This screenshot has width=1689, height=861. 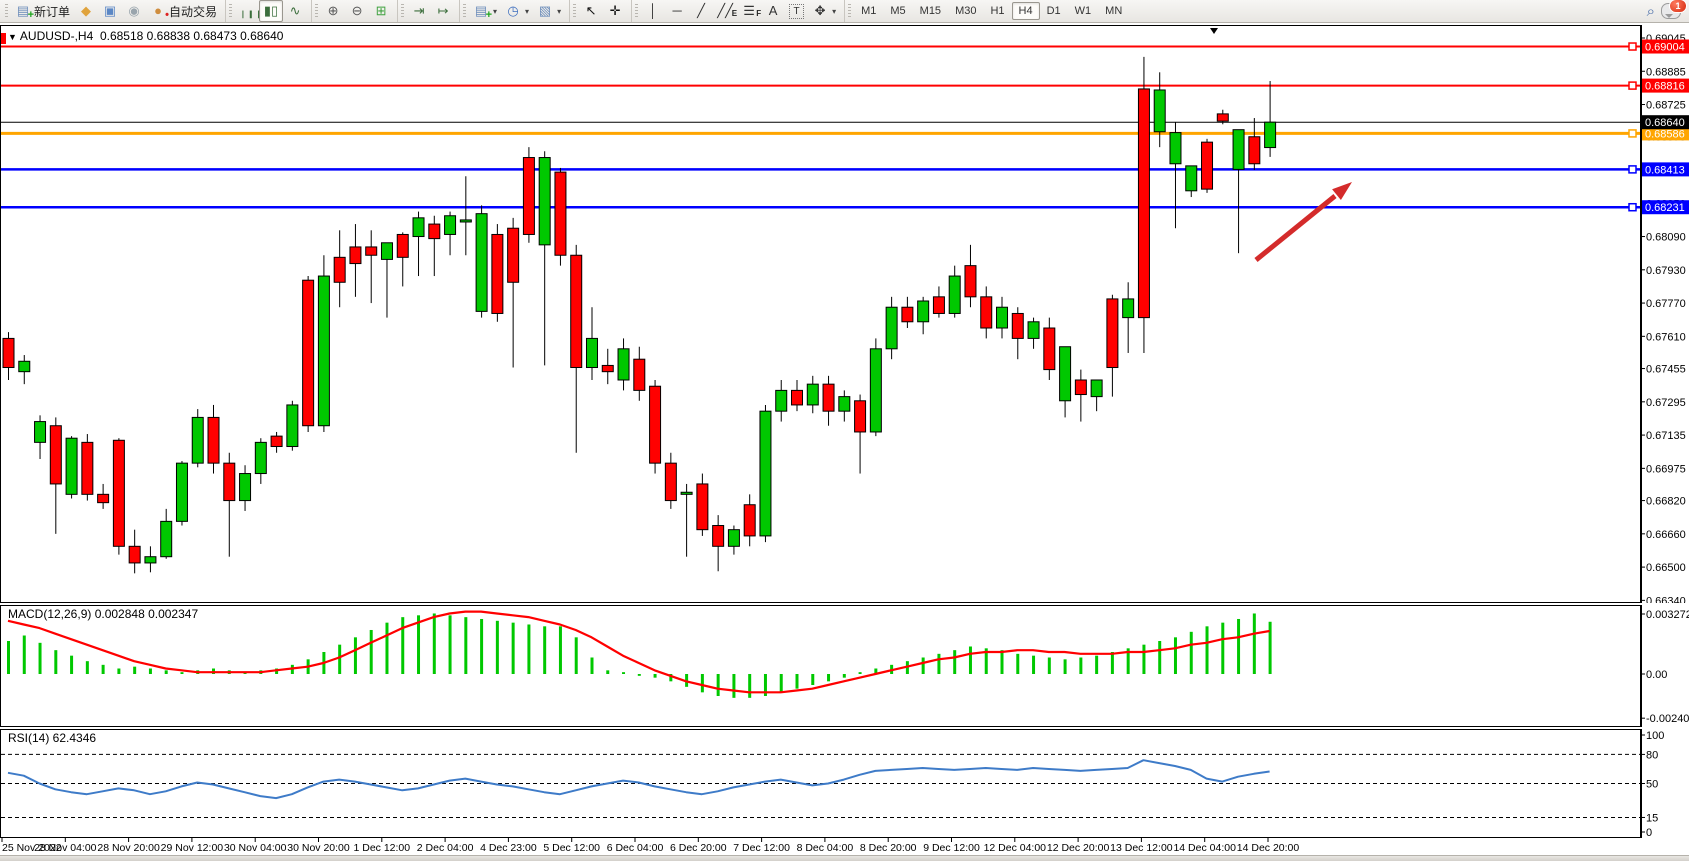 What do you see at coordinates (698, 848) in the screenshot?
I see `svg-text: 6 Dec 20:00` at bounding box center [698, 848].